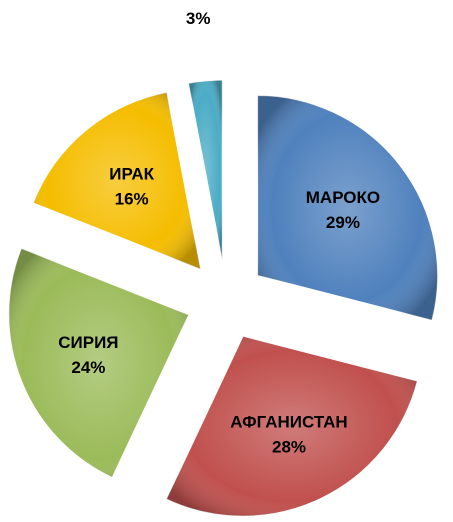 The width and height of the screenshot is (453, 522). I want to click on slice-label: МАРОКО, so click(343, 197).